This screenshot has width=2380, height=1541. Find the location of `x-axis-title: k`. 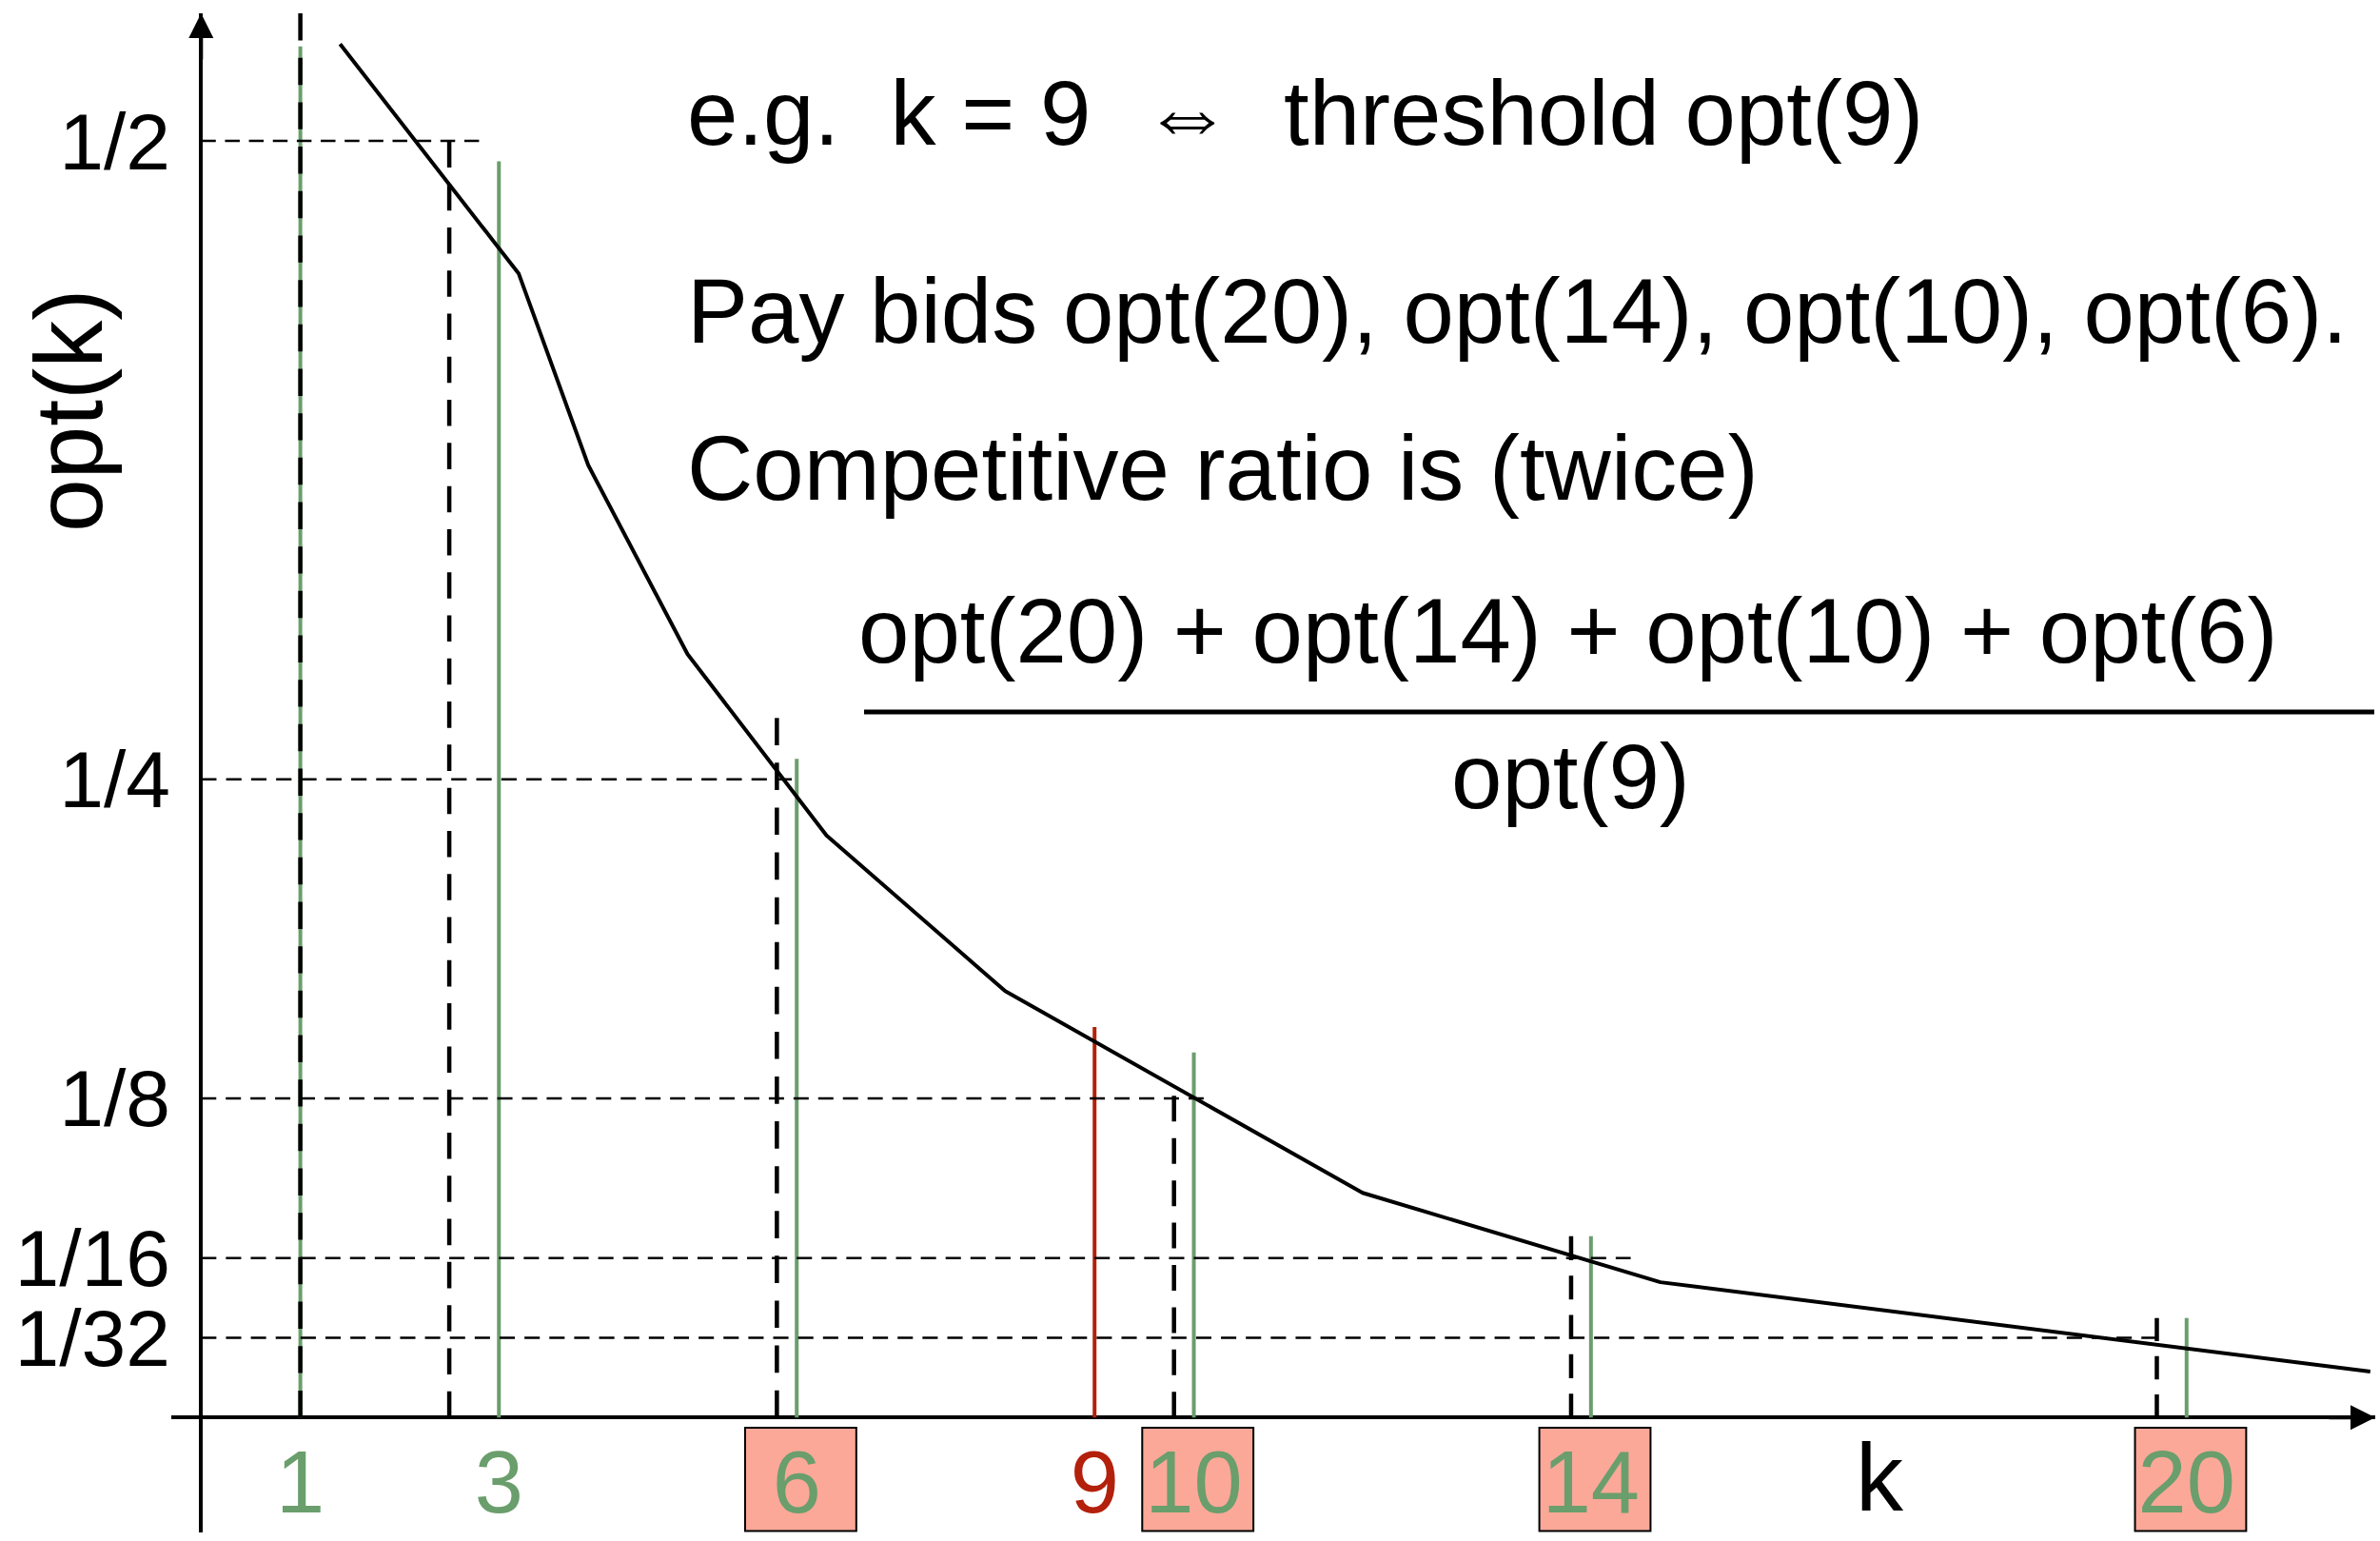

x-axis-title: k is located at coordinates (1880, 1477).